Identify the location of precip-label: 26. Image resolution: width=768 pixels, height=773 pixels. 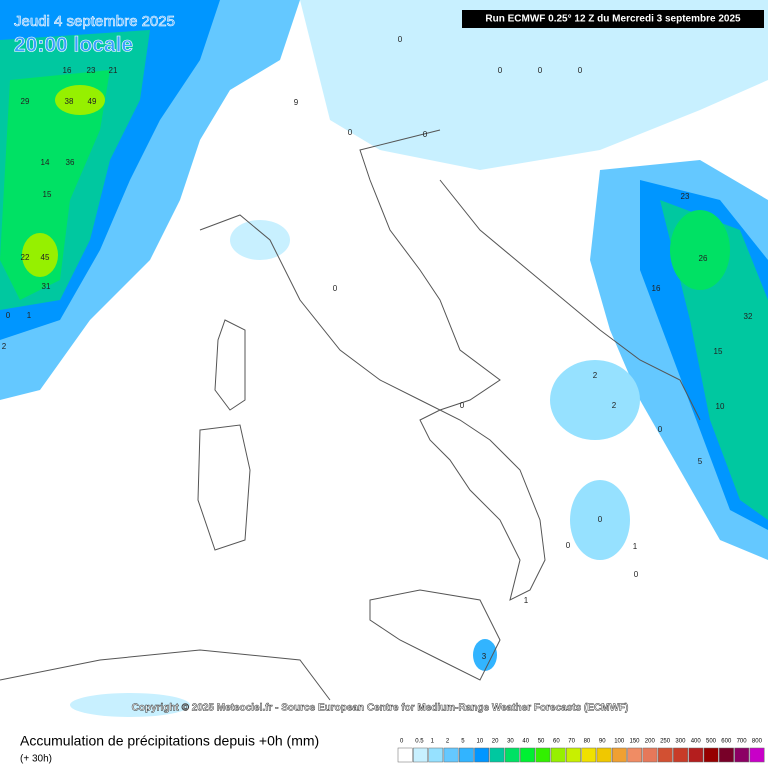
(703, 258).